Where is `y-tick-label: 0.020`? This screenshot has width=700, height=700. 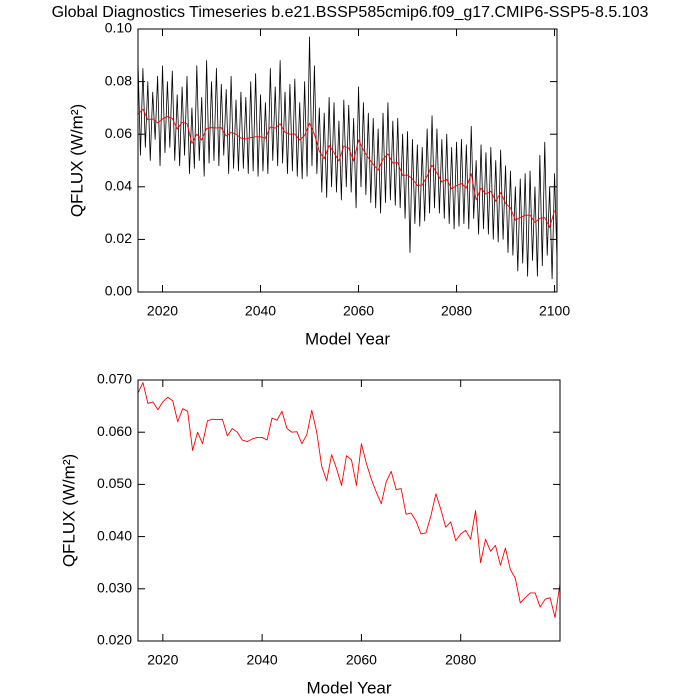
y-tick-label: 0.020 is located at coordinates (114, 640).